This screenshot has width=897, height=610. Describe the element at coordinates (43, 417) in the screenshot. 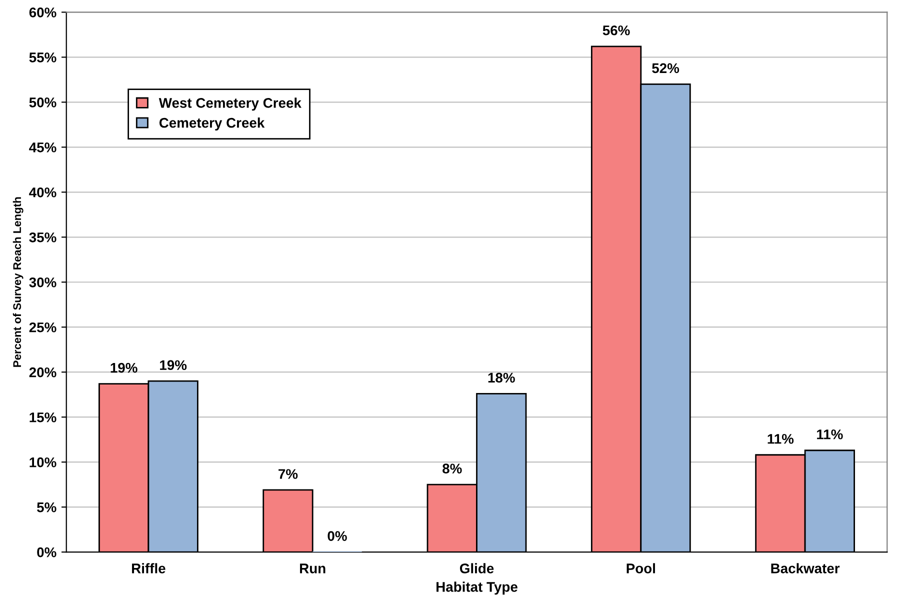

I see `y-tick-label: 15%` at that location.